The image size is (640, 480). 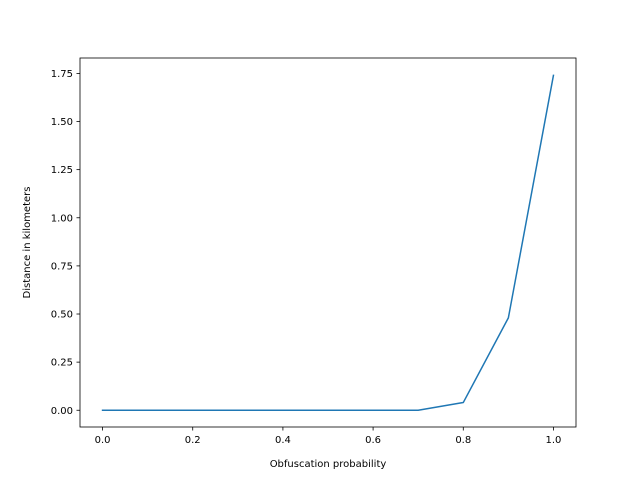 I want to click on y-axis-ticks: 0.00 0.25 0.50 0.75 1.00 1.25 1.50 1.75, so click(x=65, y=243).